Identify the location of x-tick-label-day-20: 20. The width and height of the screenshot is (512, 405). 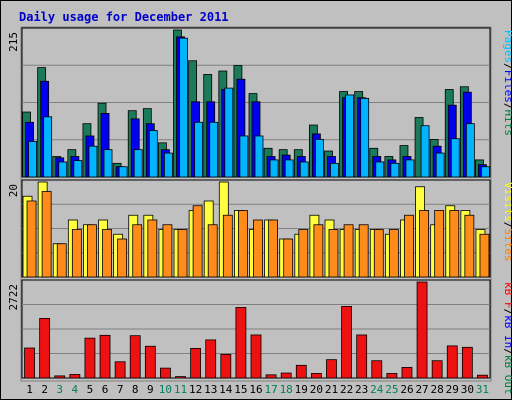
(316, 389).